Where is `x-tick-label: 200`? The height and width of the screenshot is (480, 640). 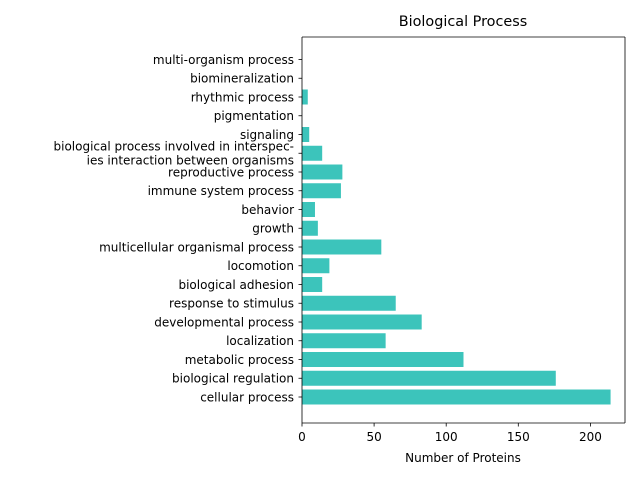
x-tick-label: 200 is located at coordinates (590, 437).